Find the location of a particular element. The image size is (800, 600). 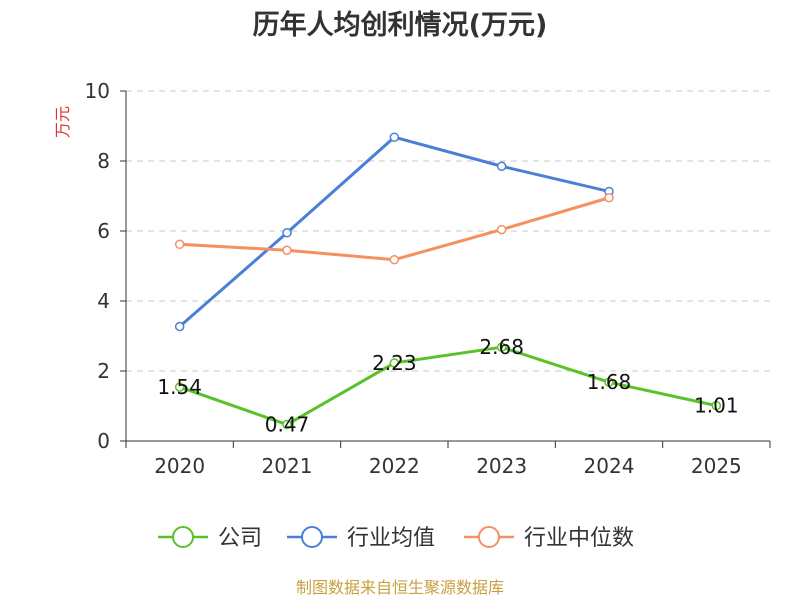

x-tick-label: 2024 is located at coordinates (609, 466).